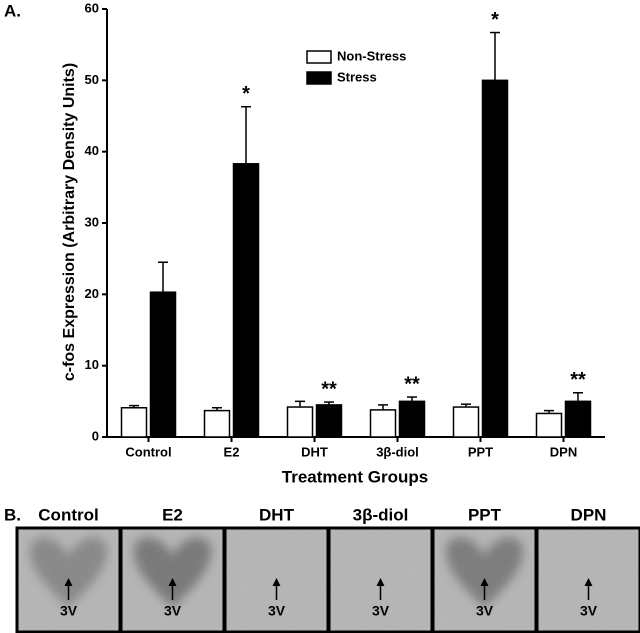 The image size is (640, 633). Describe the element at coordinates (232, 451) in the screenshot. I see `x-tick-label: E2` at that location.